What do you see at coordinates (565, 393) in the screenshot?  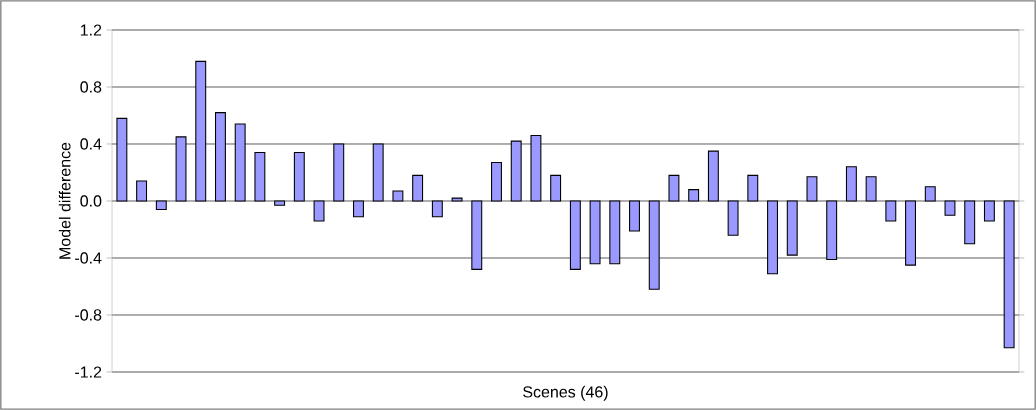 I see `x-axis-title: Scenes (46)` at bounding box center [565, 393].